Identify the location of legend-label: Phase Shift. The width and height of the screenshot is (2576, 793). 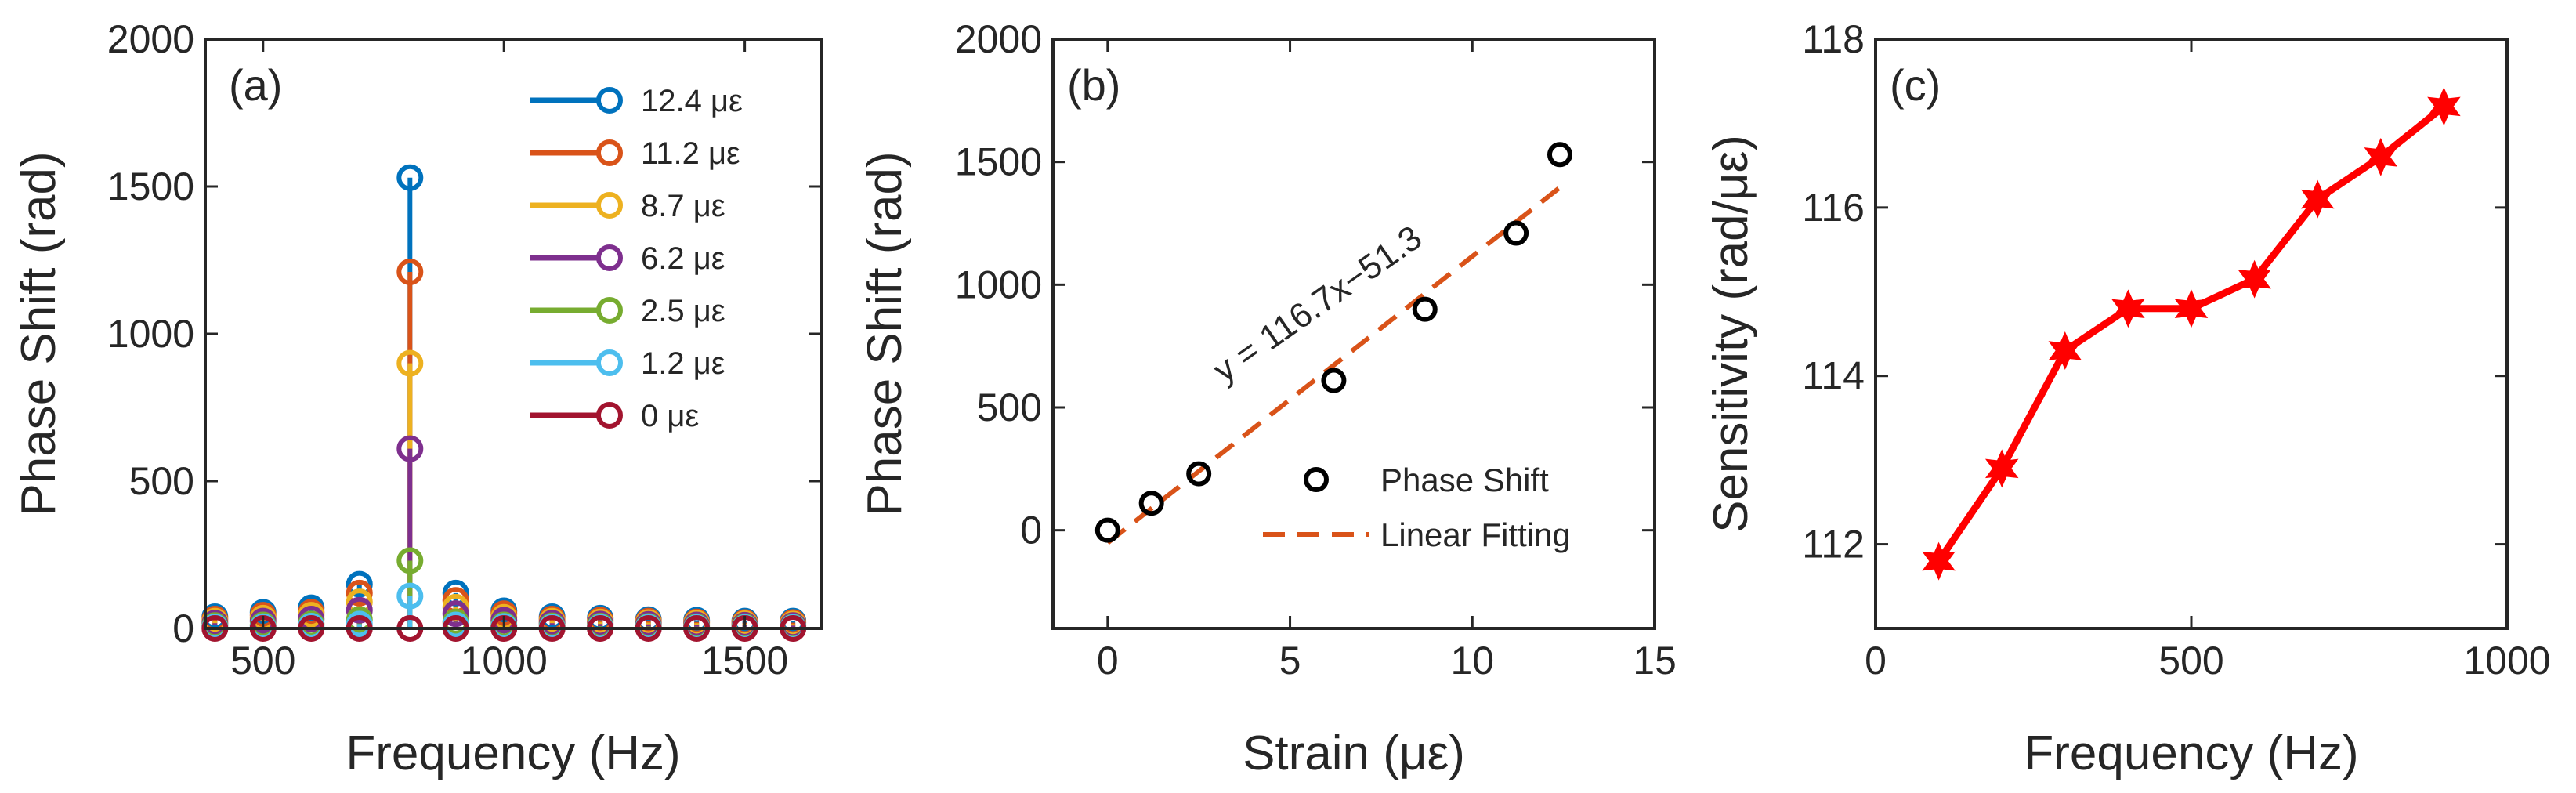
(1465, 480).